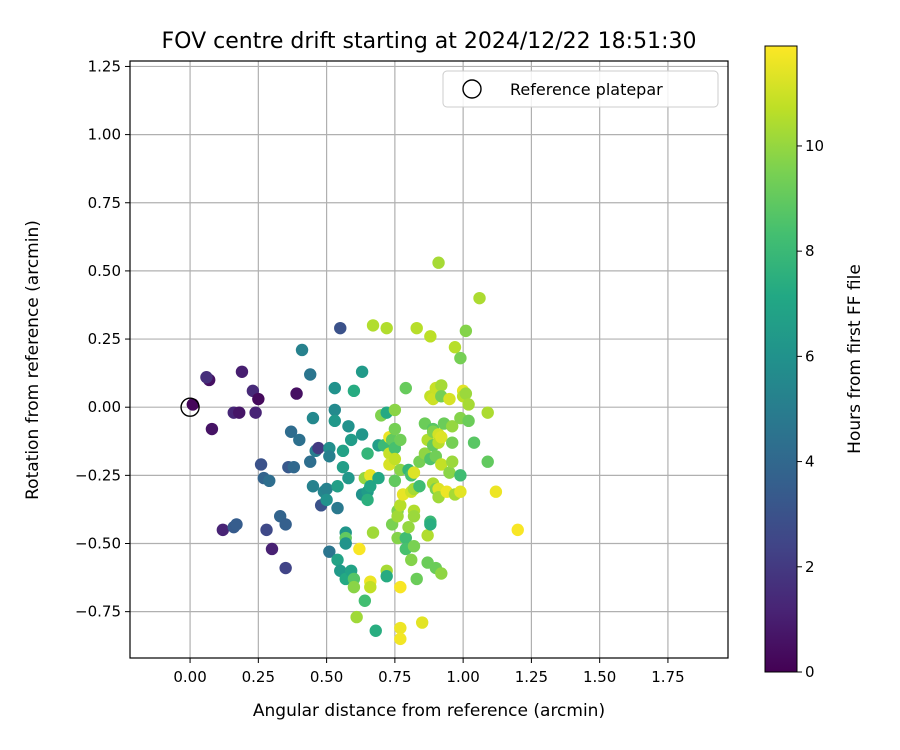 The image size is (900, 750). Describe the element at coordinates (814, 146) in the screenshot. I see `colorbar-tick-label: 10` at that location.